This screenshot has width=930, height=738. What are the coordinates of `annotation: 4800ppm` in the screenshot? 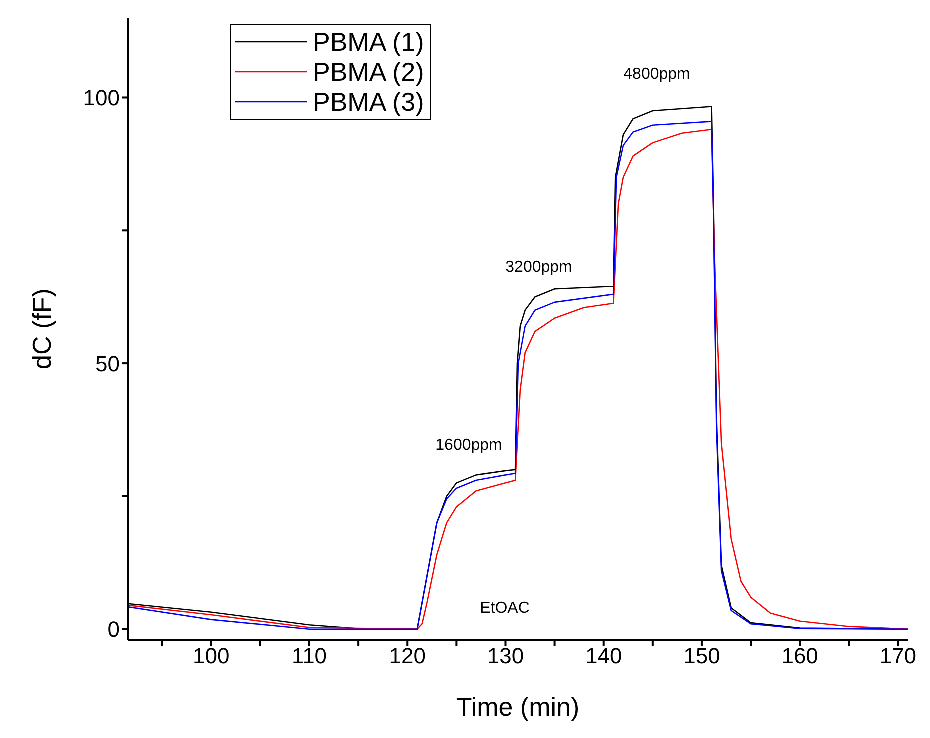 It's located at (657, 75).